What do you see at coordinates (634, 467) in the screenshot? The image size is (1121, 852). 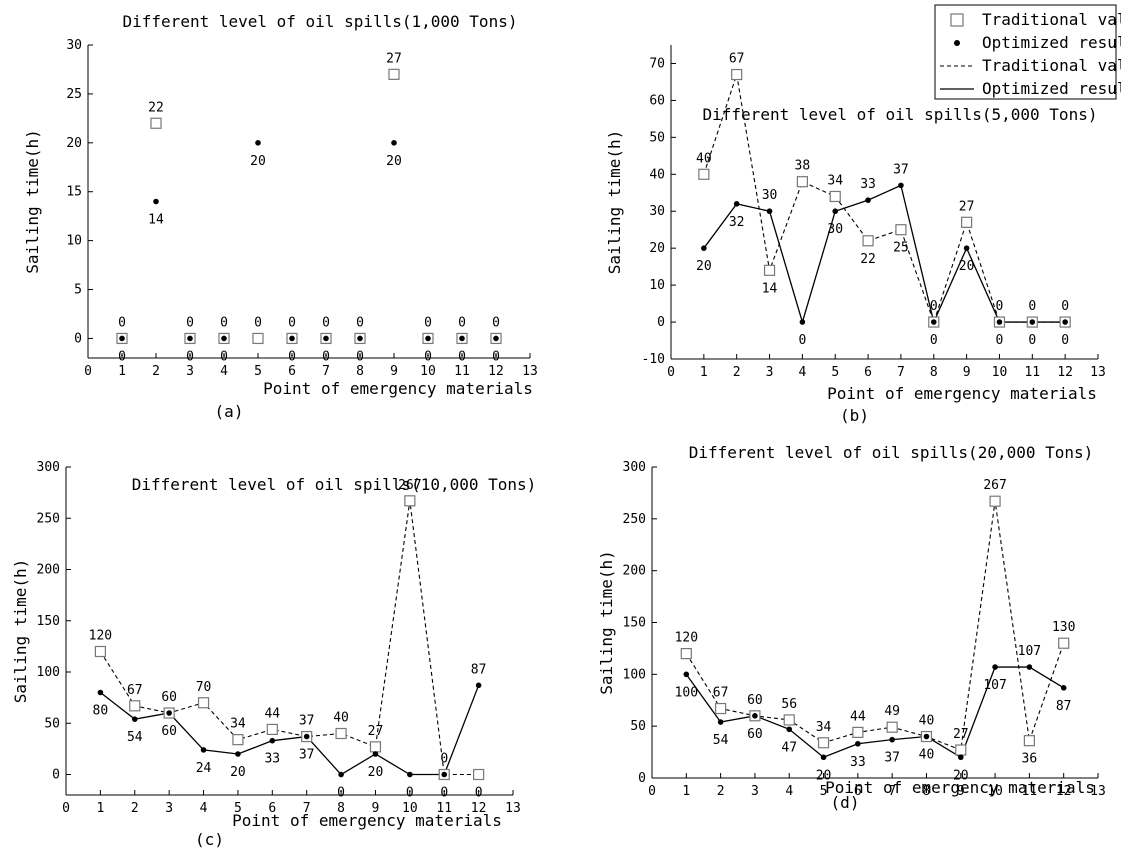 I see `y-tick-label: 300` at bounding box center [634, 467].